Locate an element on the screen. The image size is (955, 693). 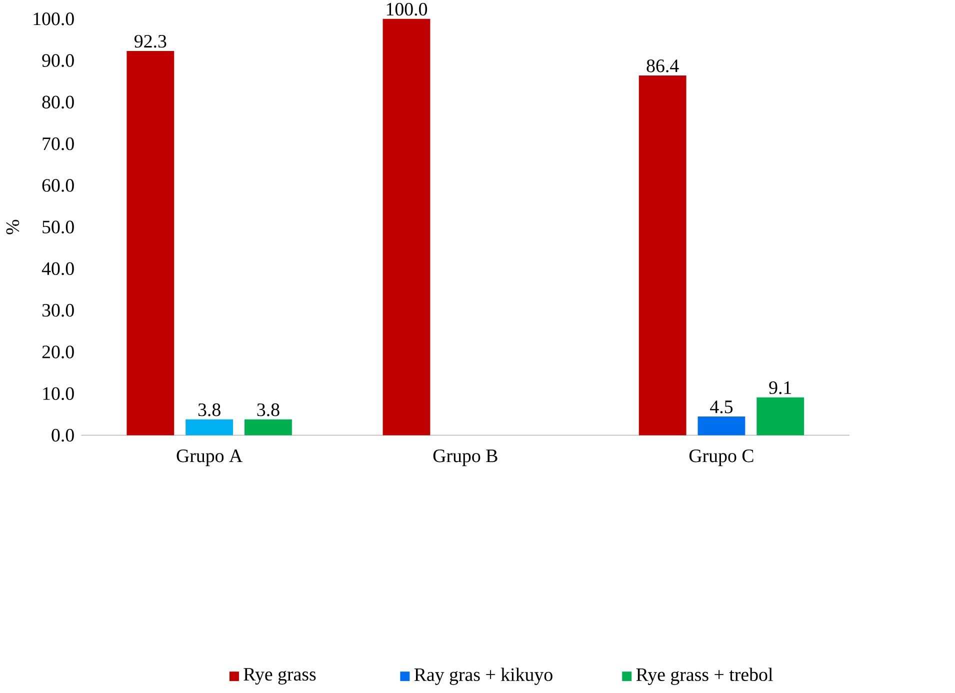
y-tick-label: 80.0 is located at coordinates (58, 102).